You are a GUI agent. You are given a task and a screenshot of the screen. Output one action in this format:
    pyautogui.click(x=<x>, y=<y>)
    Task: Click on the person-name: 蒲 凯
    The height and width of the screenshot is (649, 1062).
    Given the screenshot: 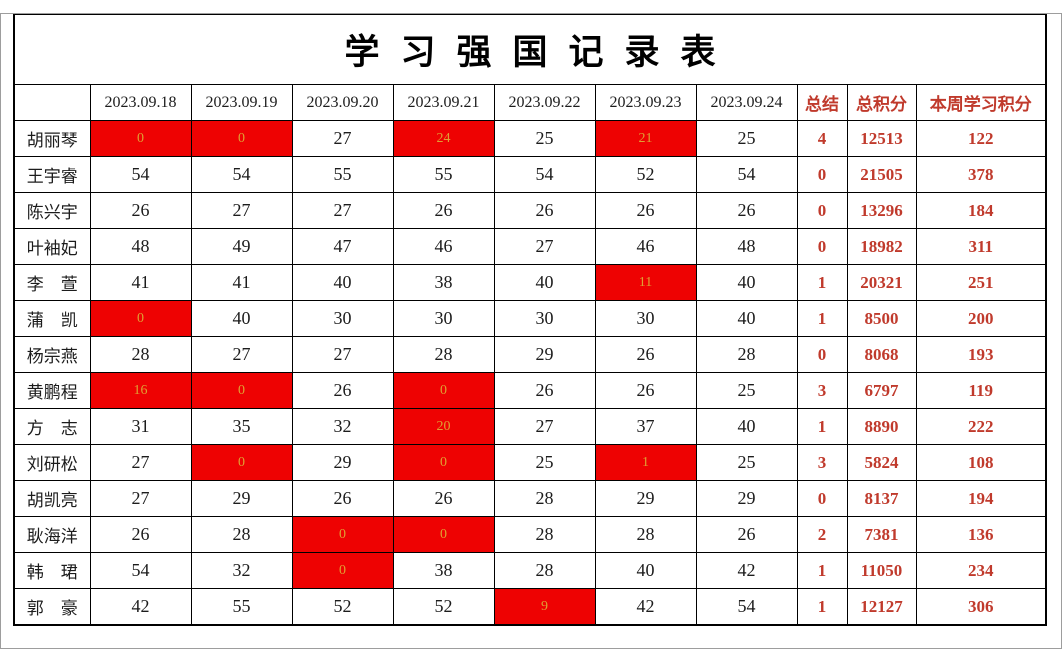 What is the action you would take?
    pyautogui.click(x=52, y=318)
    